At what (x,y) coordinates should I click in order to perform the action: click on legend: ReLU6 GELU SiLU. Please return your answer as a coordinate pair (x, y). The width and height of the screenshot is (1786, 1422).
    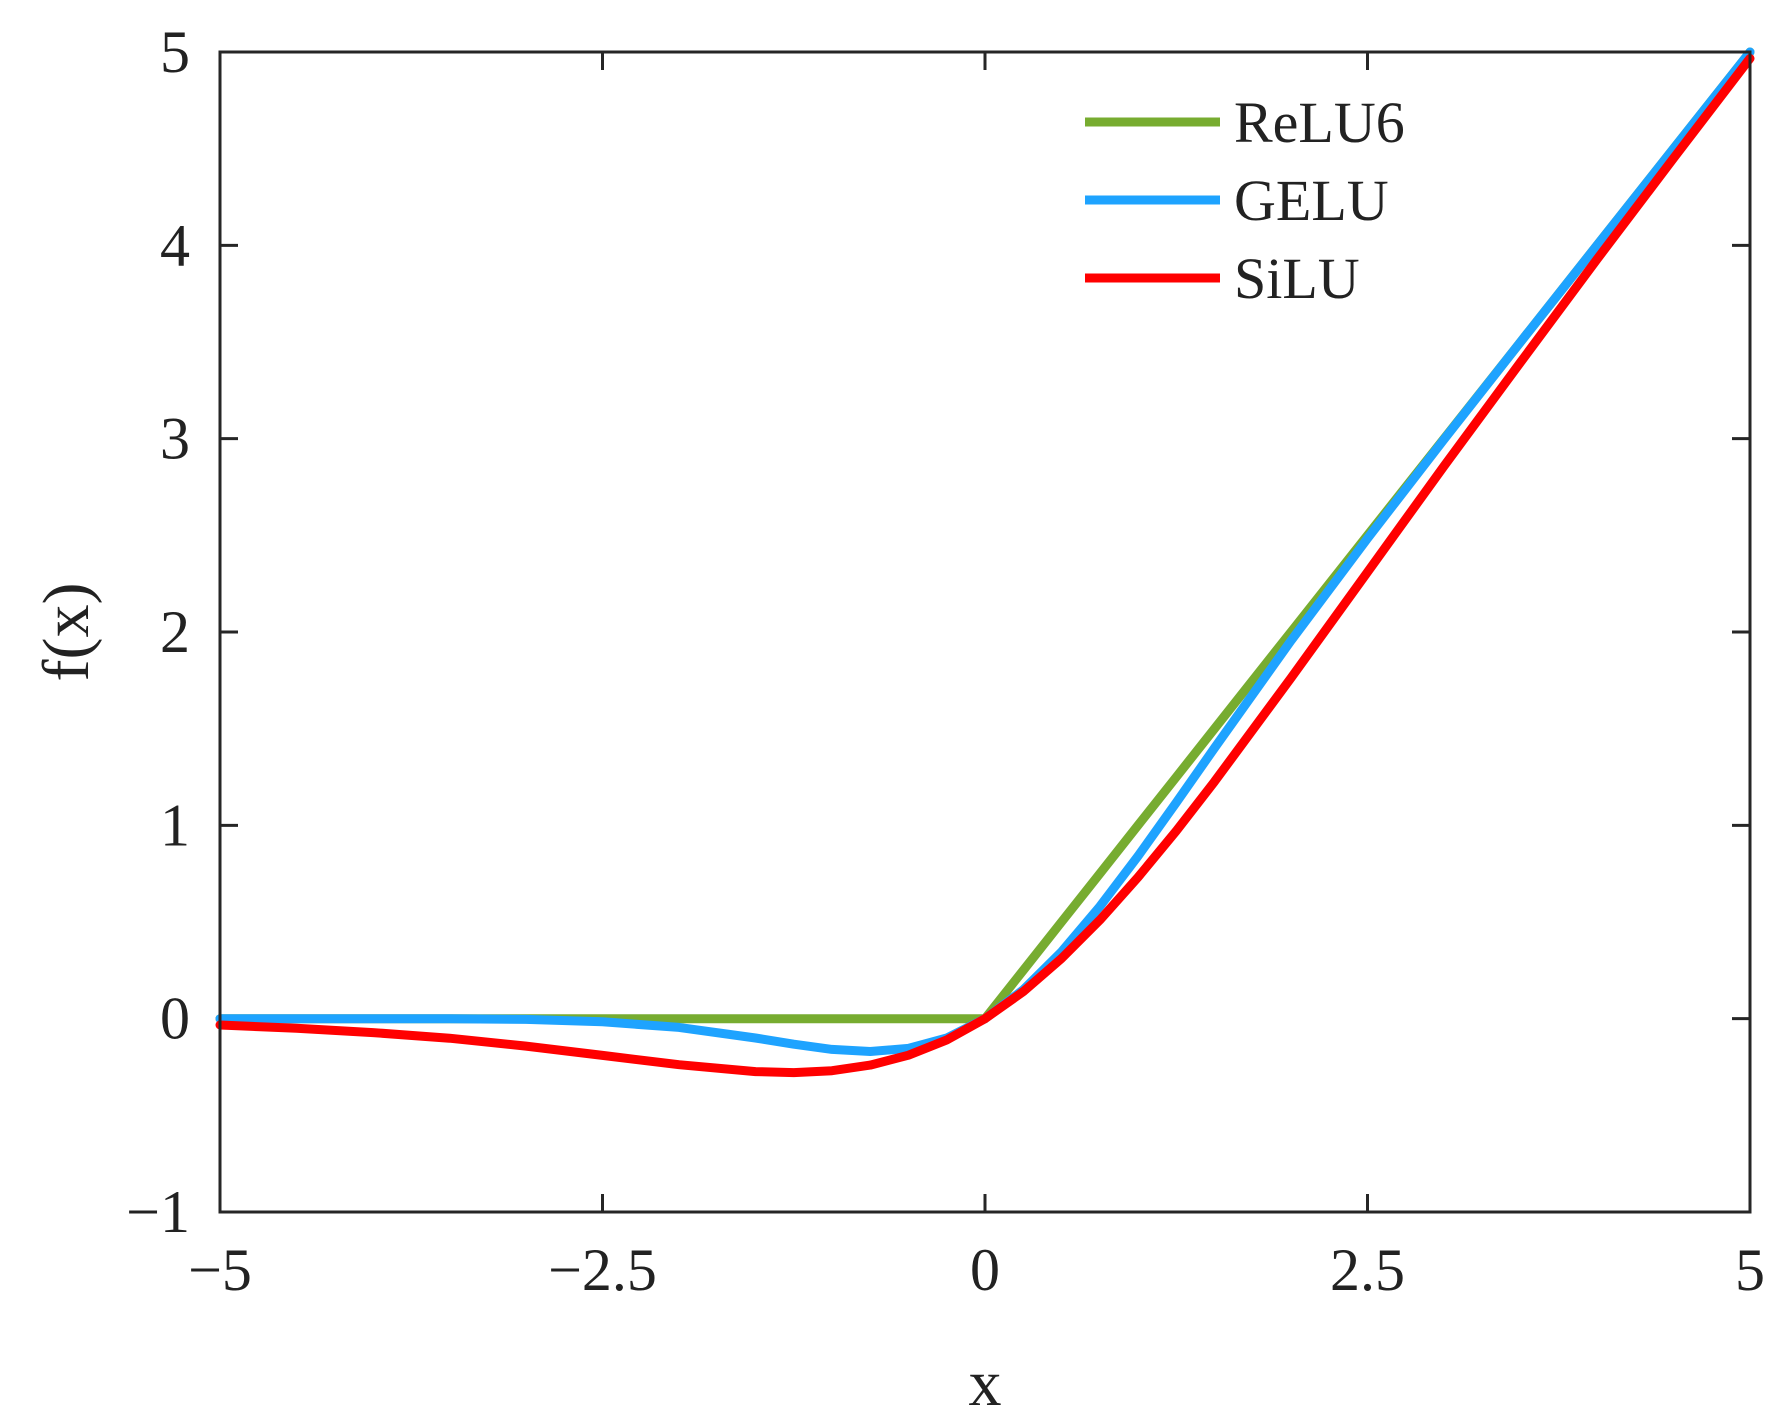
    Looking at the image, I should click on (1245, 200).